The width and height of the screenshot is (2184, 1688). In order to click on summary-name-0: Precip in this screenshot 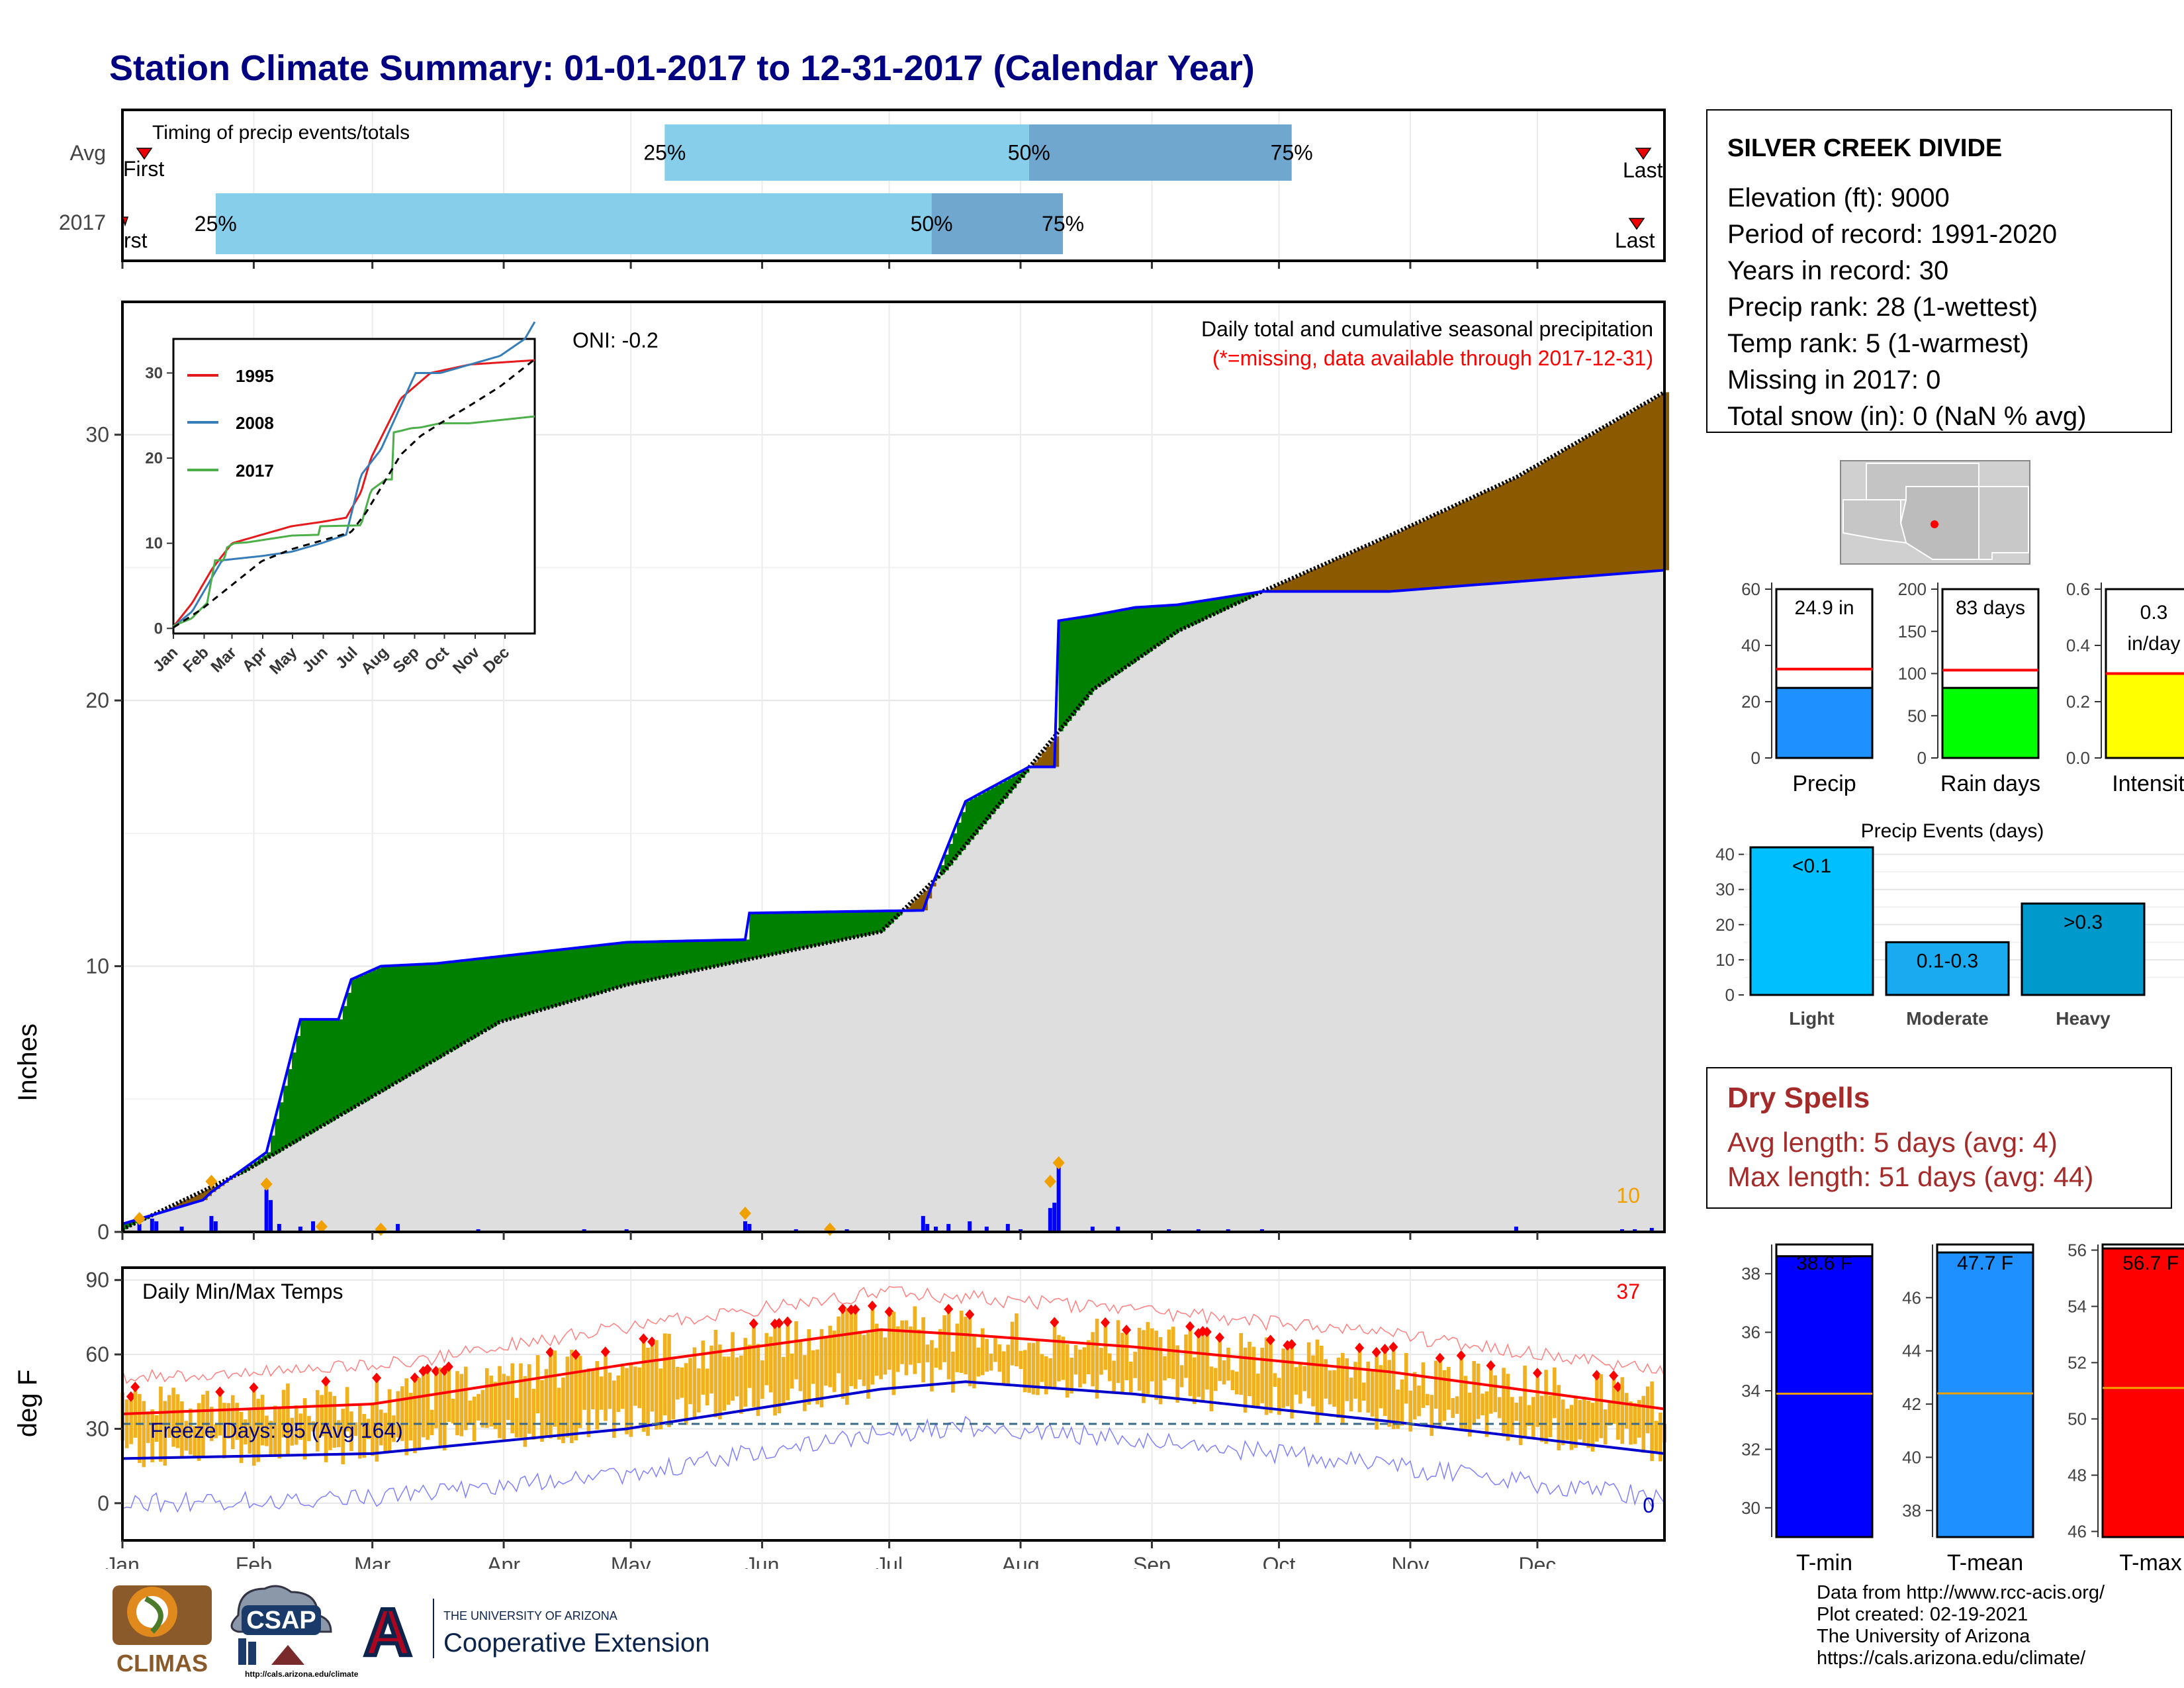, I will do `click(1824, 783)`.